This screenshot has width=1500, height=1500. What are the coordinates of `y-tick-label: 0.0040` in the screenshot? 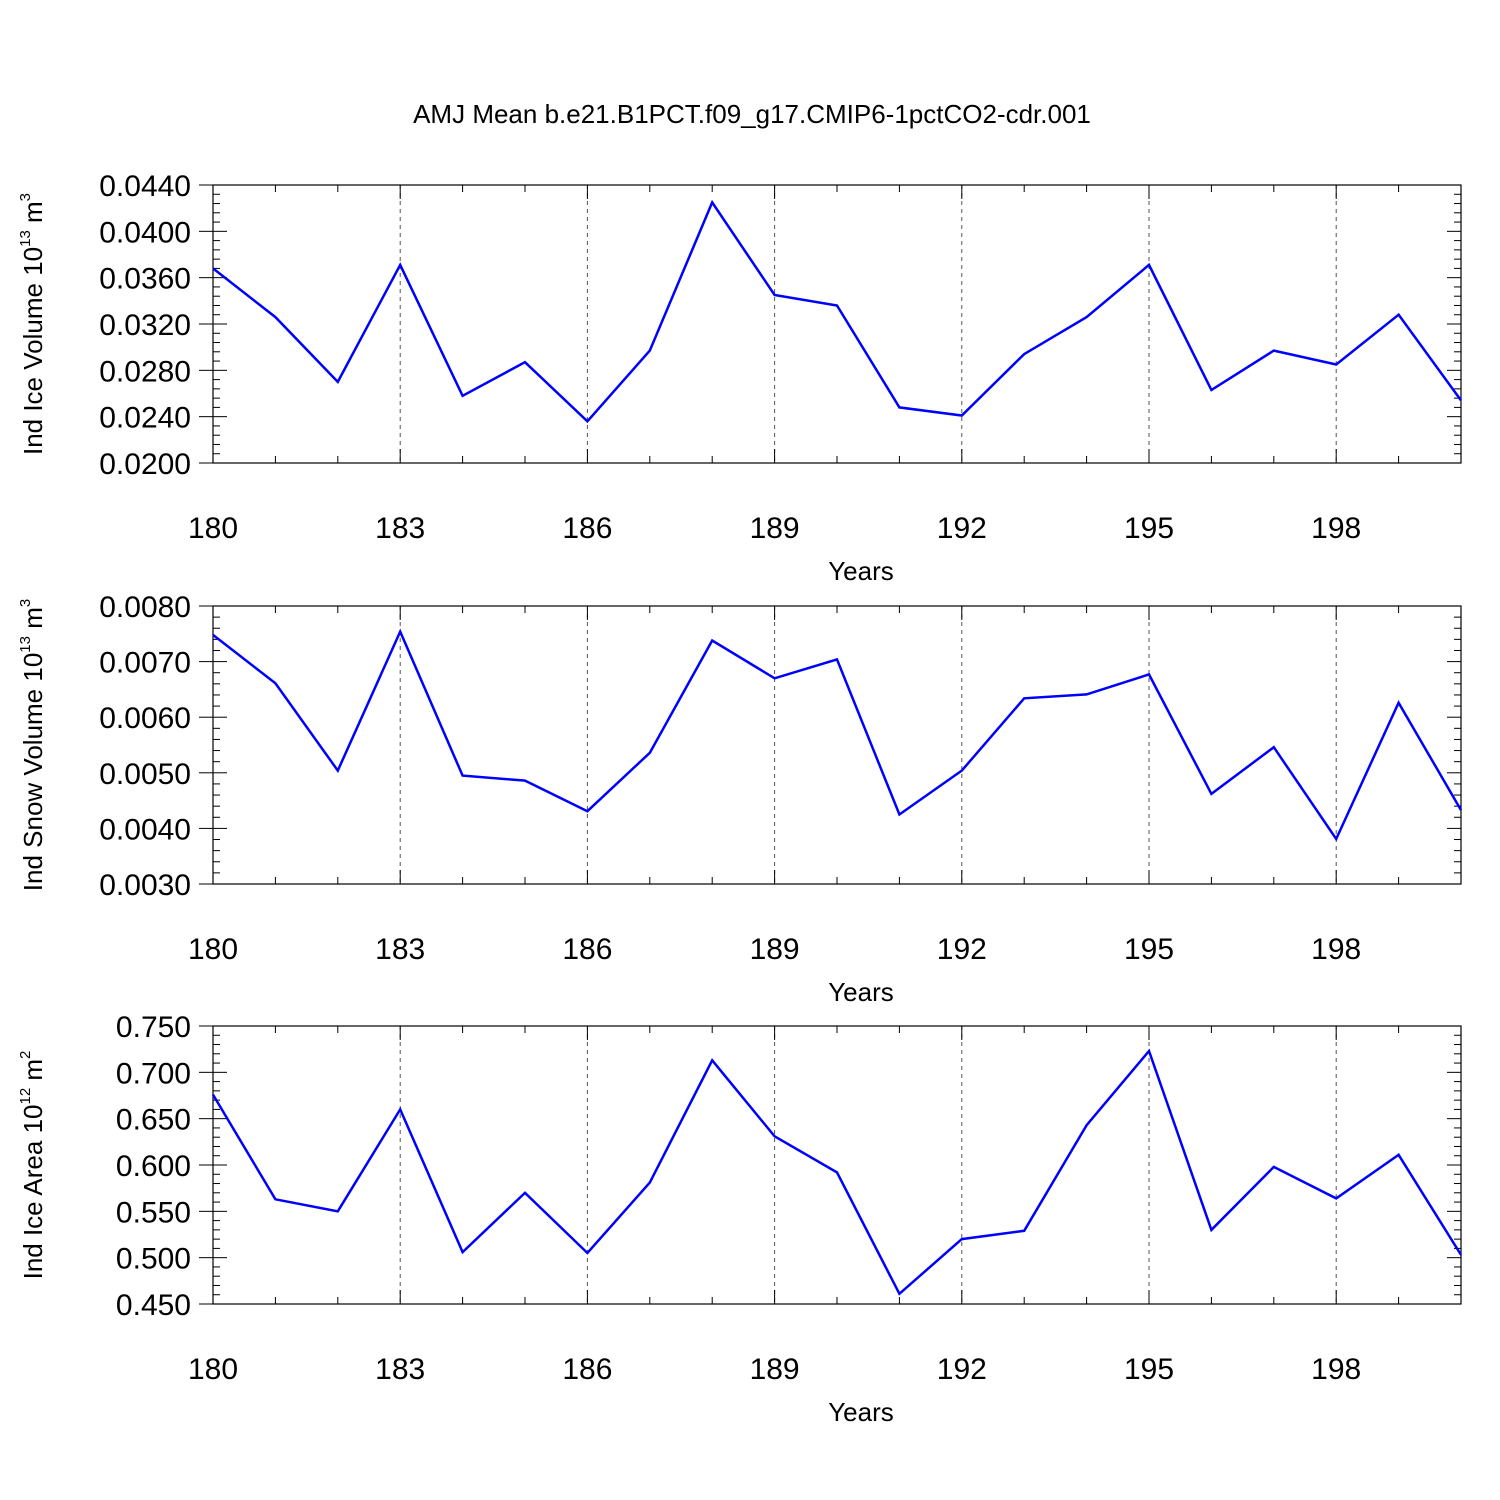 It's located at (145, 829).